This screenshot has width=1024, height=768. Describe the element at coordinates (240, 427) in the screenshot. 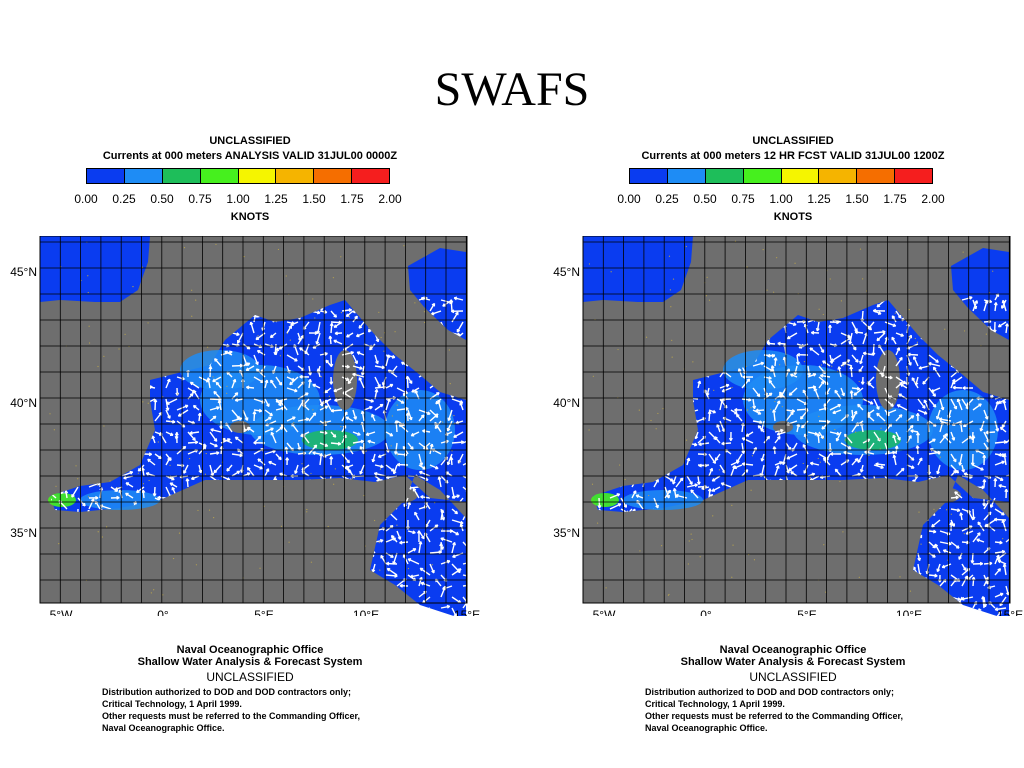

I see `island-balearic` at that location.